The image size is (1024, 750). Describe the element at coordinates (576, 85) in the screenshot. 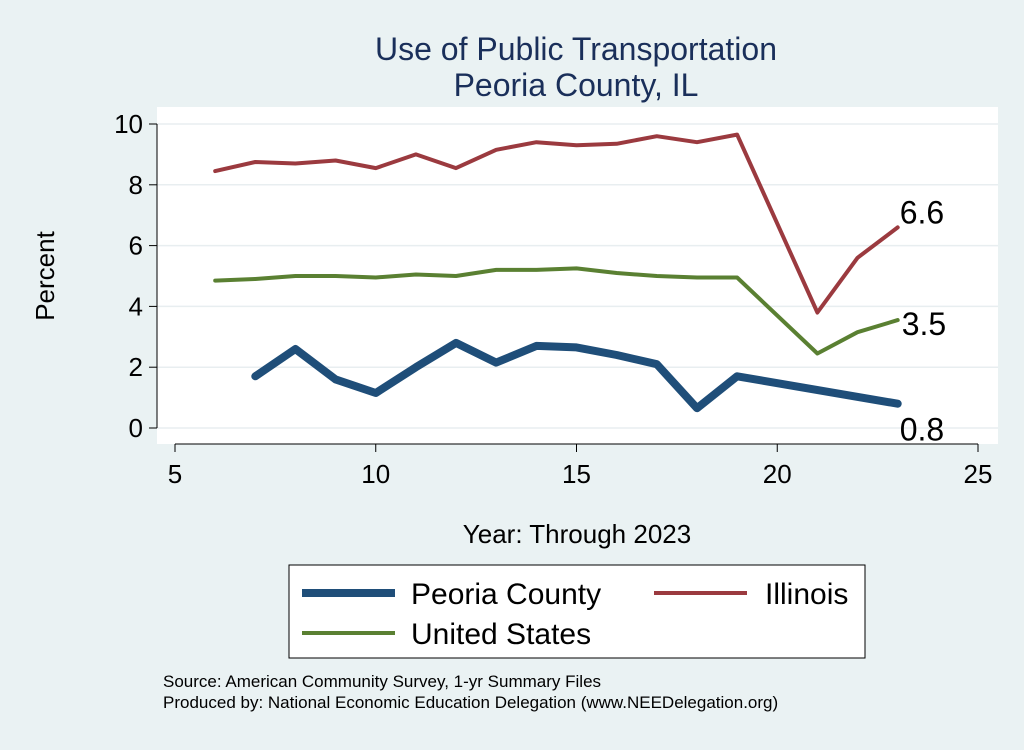

I see `chart-subtitle: Peoria County, IL` at that location.